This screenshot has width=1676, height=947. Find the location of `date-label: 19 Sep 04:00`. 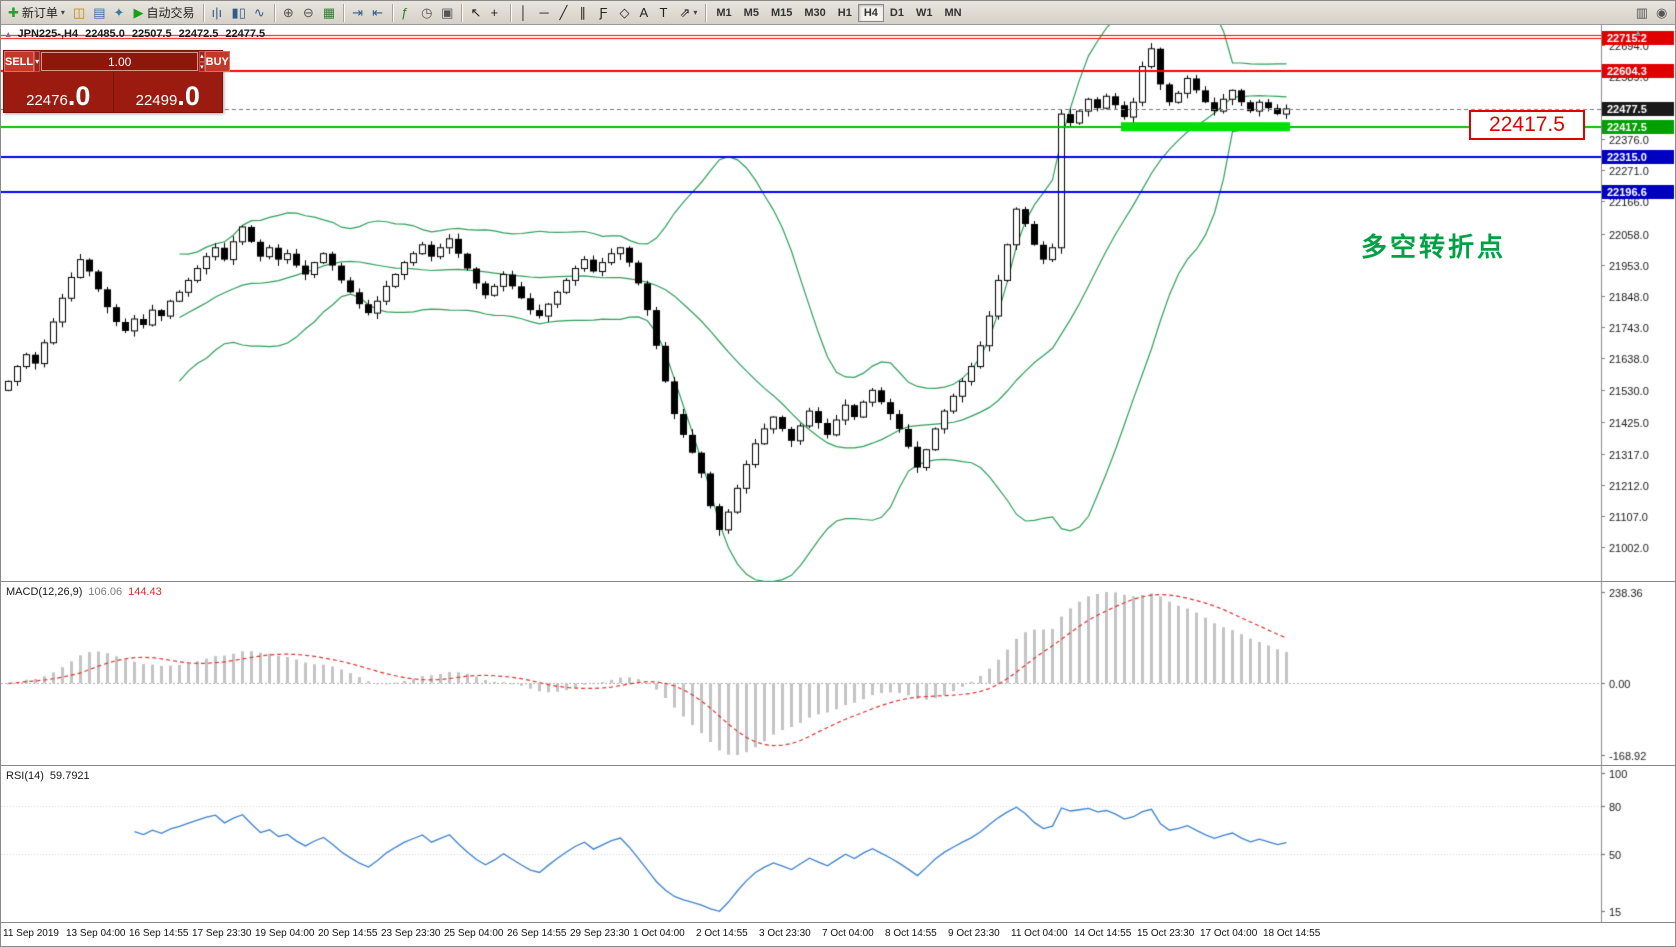

date-label: 19 Sep 04:00 is located at coordinates (285, 933).